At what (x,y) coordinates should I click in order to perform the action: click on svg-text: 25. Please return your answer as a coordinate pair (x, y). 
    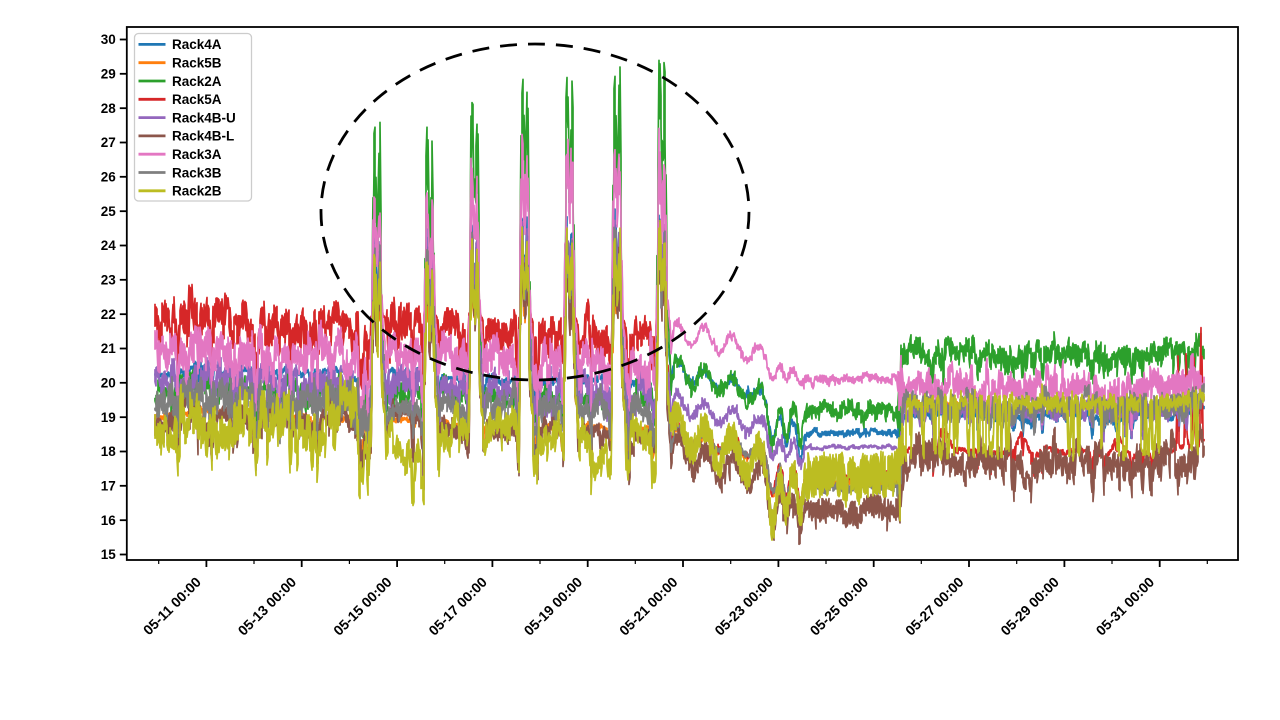
    Looking at the image, I should click on (109, 211).